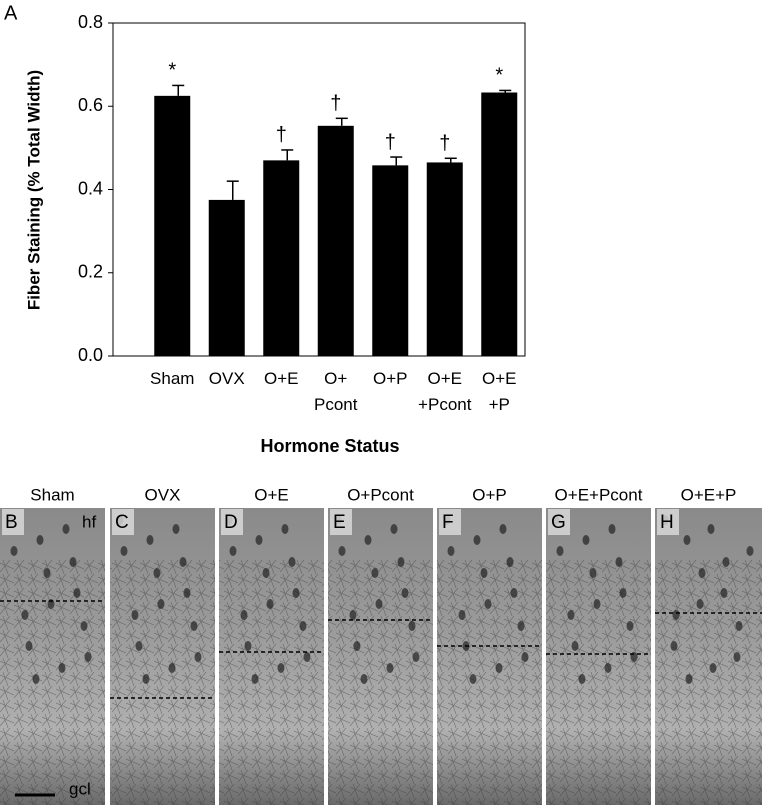  I want to click on x-axis-label: Hormone Status, so click(329, 446).